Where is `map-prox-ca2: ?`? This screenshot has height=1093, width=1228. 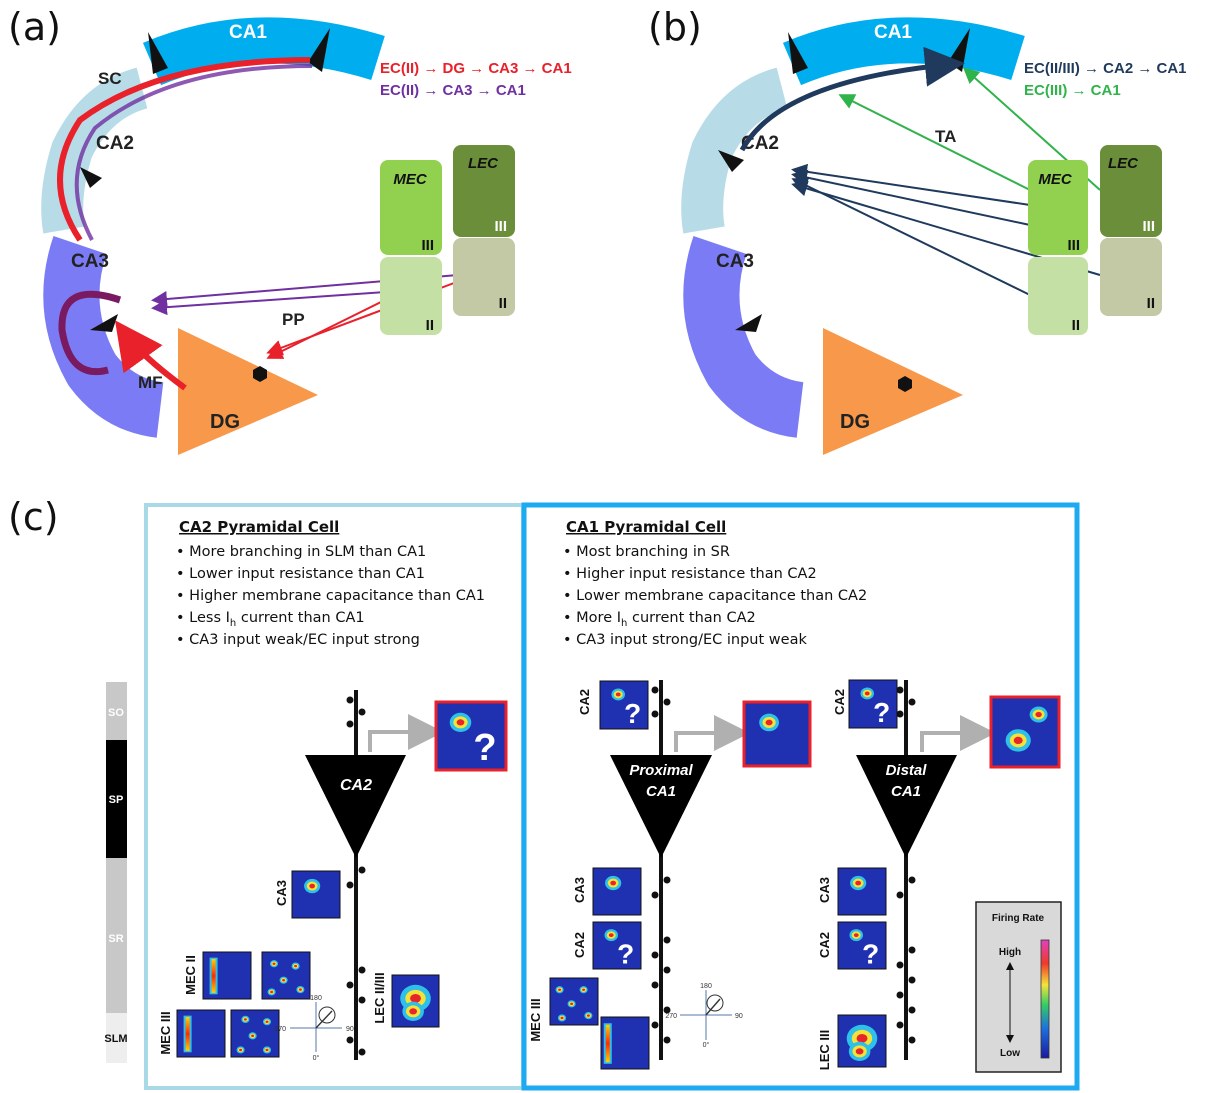 map-prox-ca2: ? is located at coordinates (617, 945).